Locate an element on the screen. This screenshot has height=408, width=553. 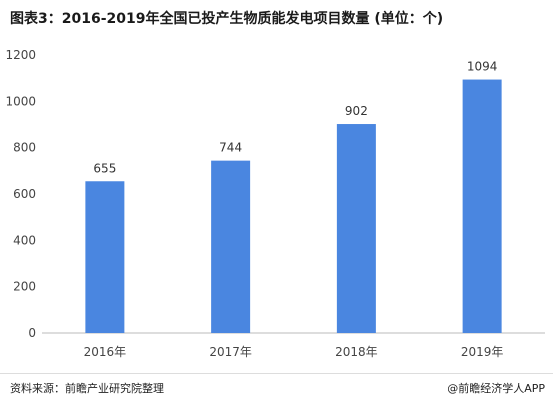
data-label: 744 is located at coordinates (230, 148).